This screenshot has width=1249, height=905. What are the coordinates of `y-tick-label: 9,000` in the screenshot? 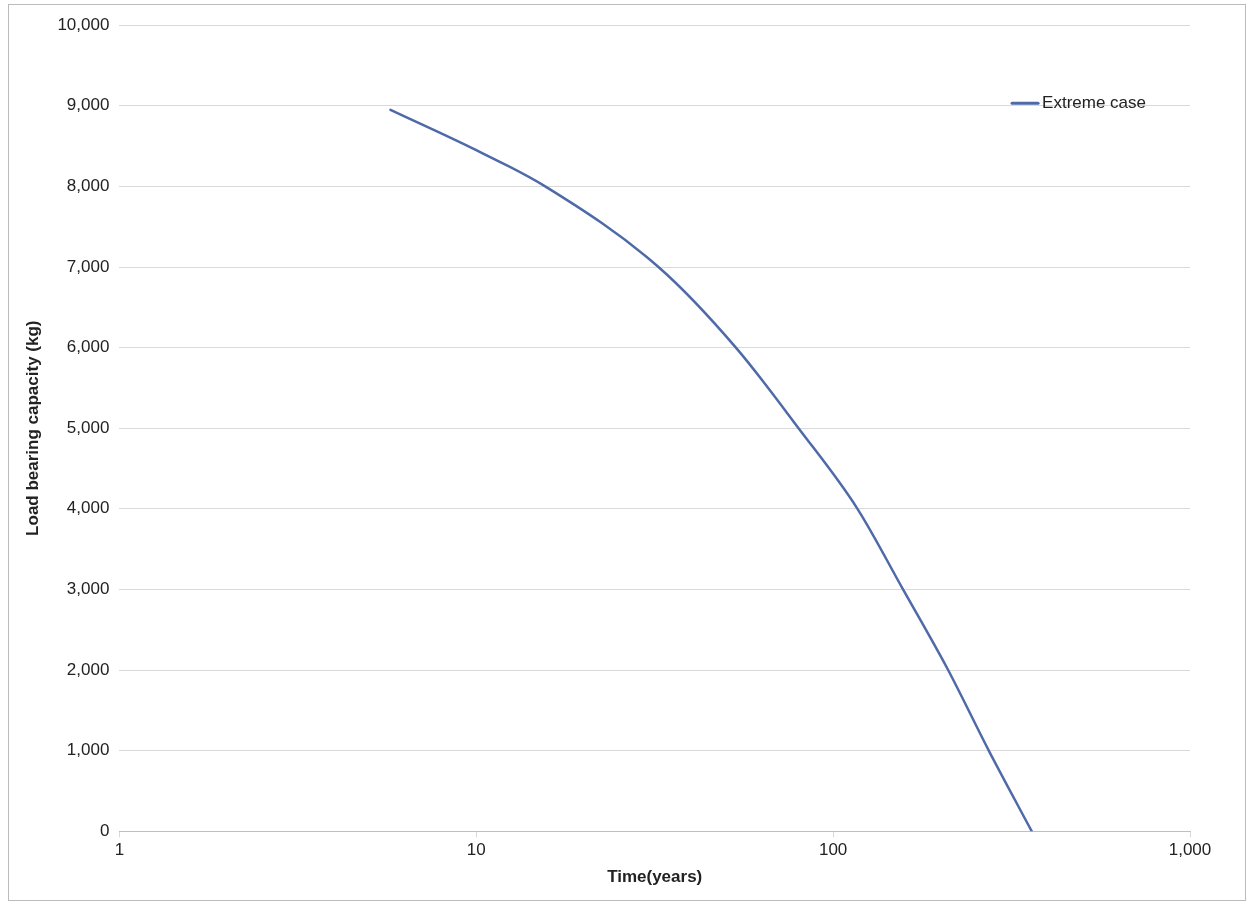 It's located at (88, 105).